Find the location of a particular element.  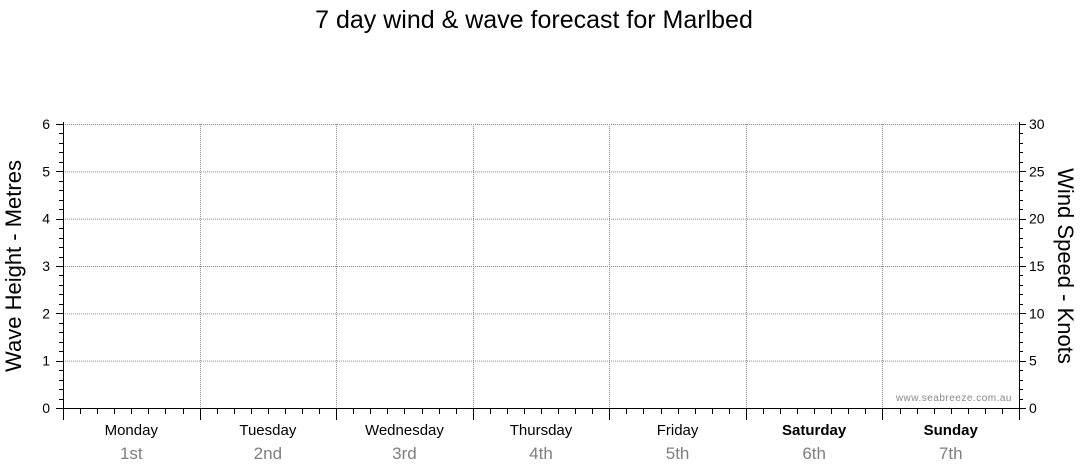

right-tick-label: 25 is located at coordinates (1037, 171).